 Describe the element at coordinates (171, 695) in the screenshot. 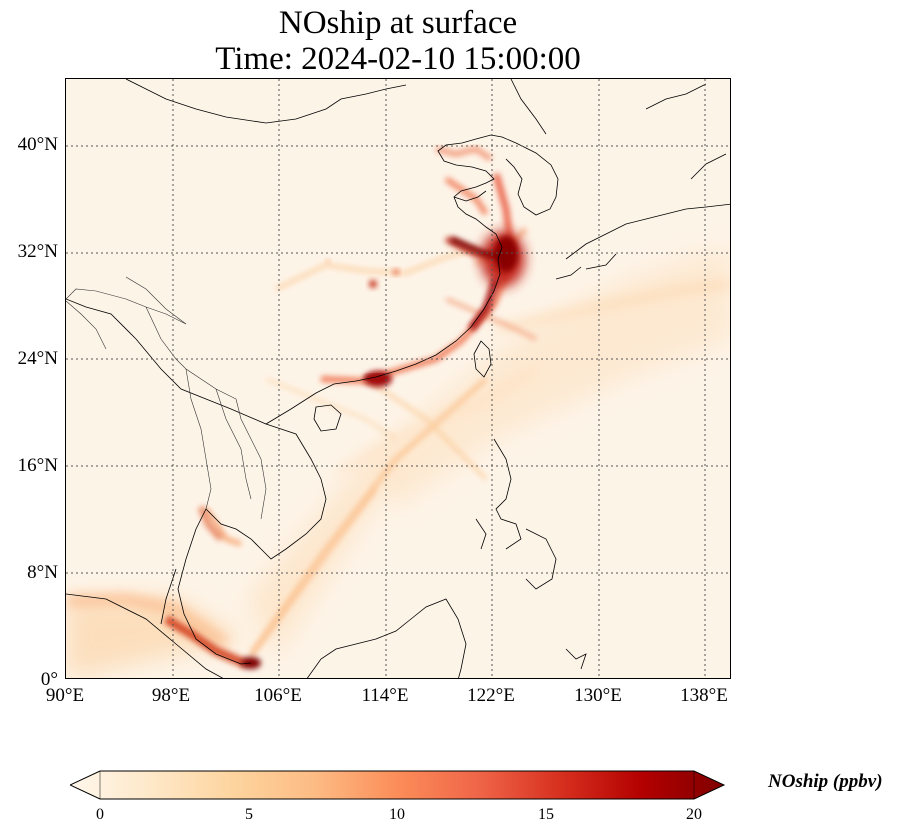

I see `lon-tick-98e: 98°E` at that location.